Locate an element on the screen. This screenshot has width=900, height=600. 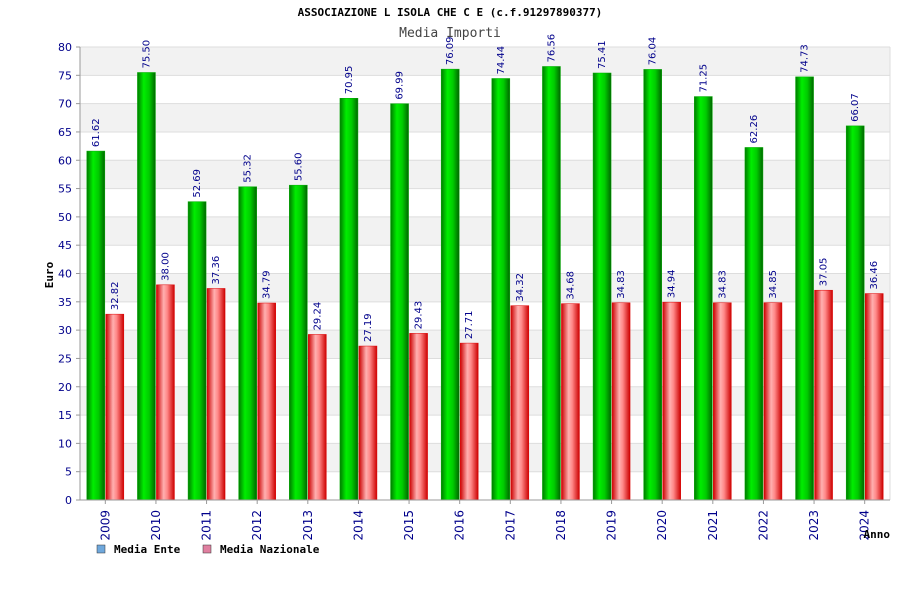
value-label-media-nazionale-2024: 36.46 is located at coordinates (874, 275).